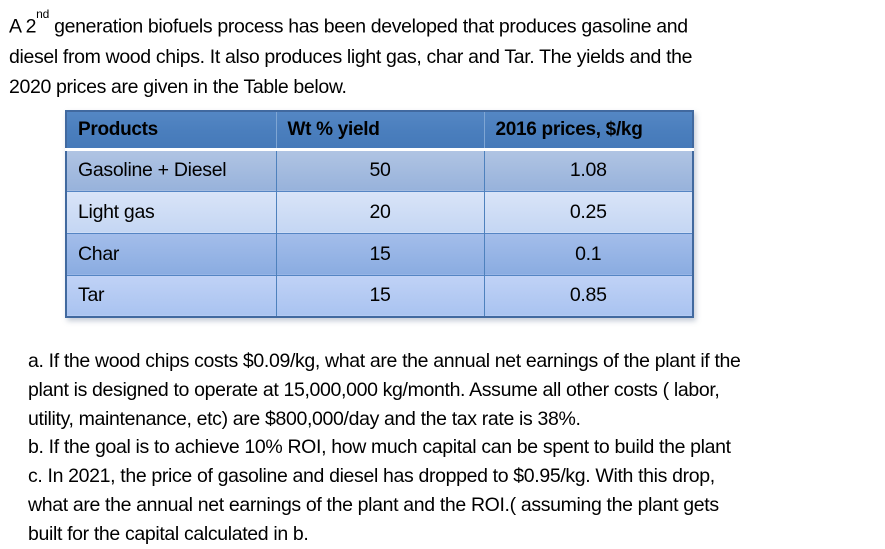 The width and height of the screenshot is (885, 549). Describe the element at coordinates (171, 170) in the screenshot. I see `product-name-cell: Gasoline + Diesel` at that location.